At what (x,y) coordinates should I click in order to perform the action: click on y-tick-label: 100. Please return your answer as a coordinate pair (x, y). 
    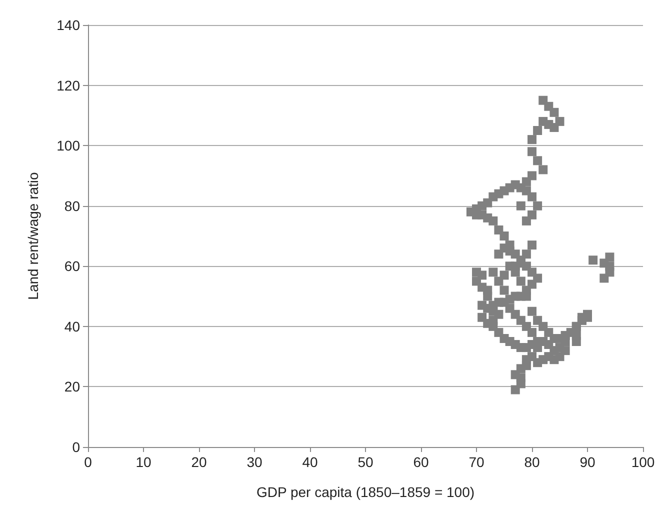
    Looking at the image, I should click on (68, 146).